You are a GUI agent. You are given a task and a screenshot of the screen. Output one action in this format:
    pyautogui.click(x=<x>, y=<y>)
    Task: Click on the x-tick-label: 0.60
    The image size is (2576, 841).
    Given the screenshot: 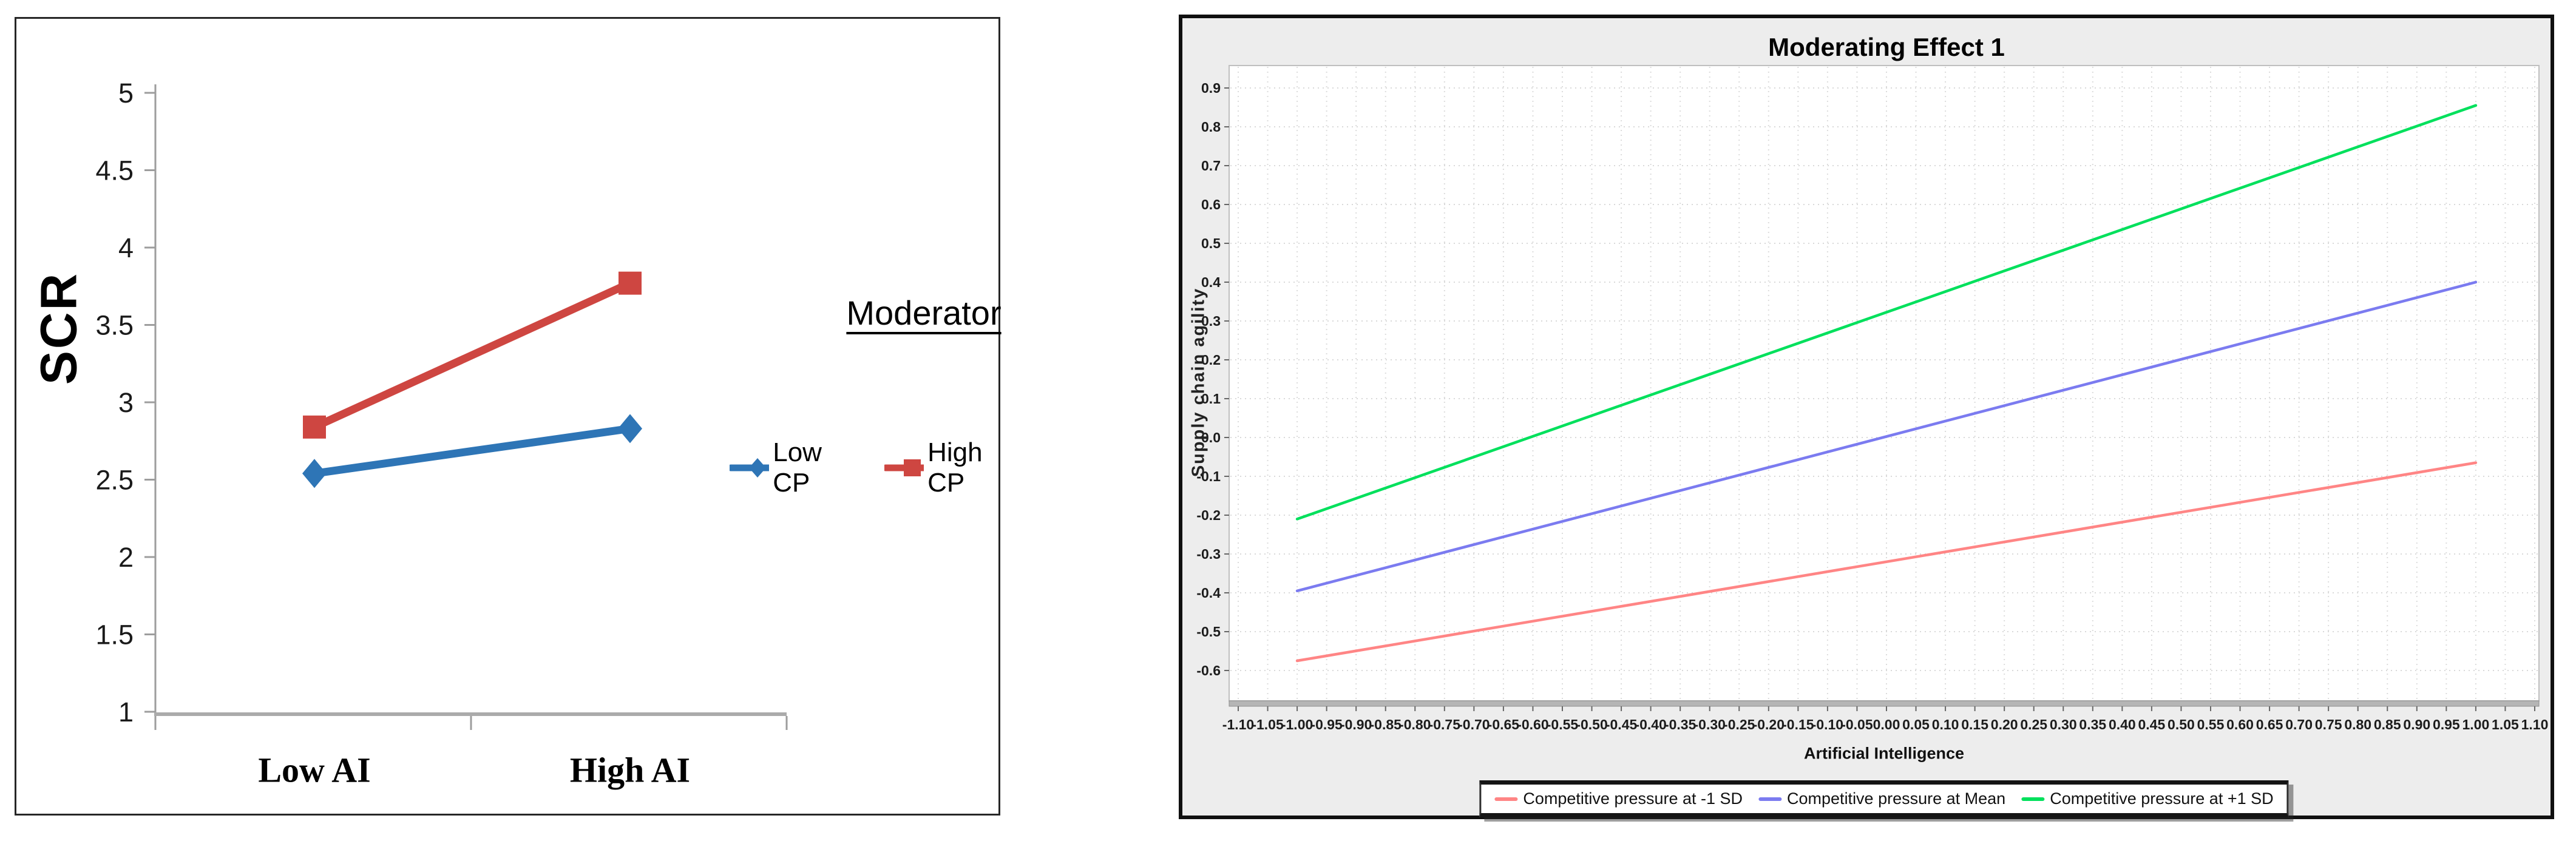 What is the action you would take?
    pyautogui.click(x=2240, y=724)
    